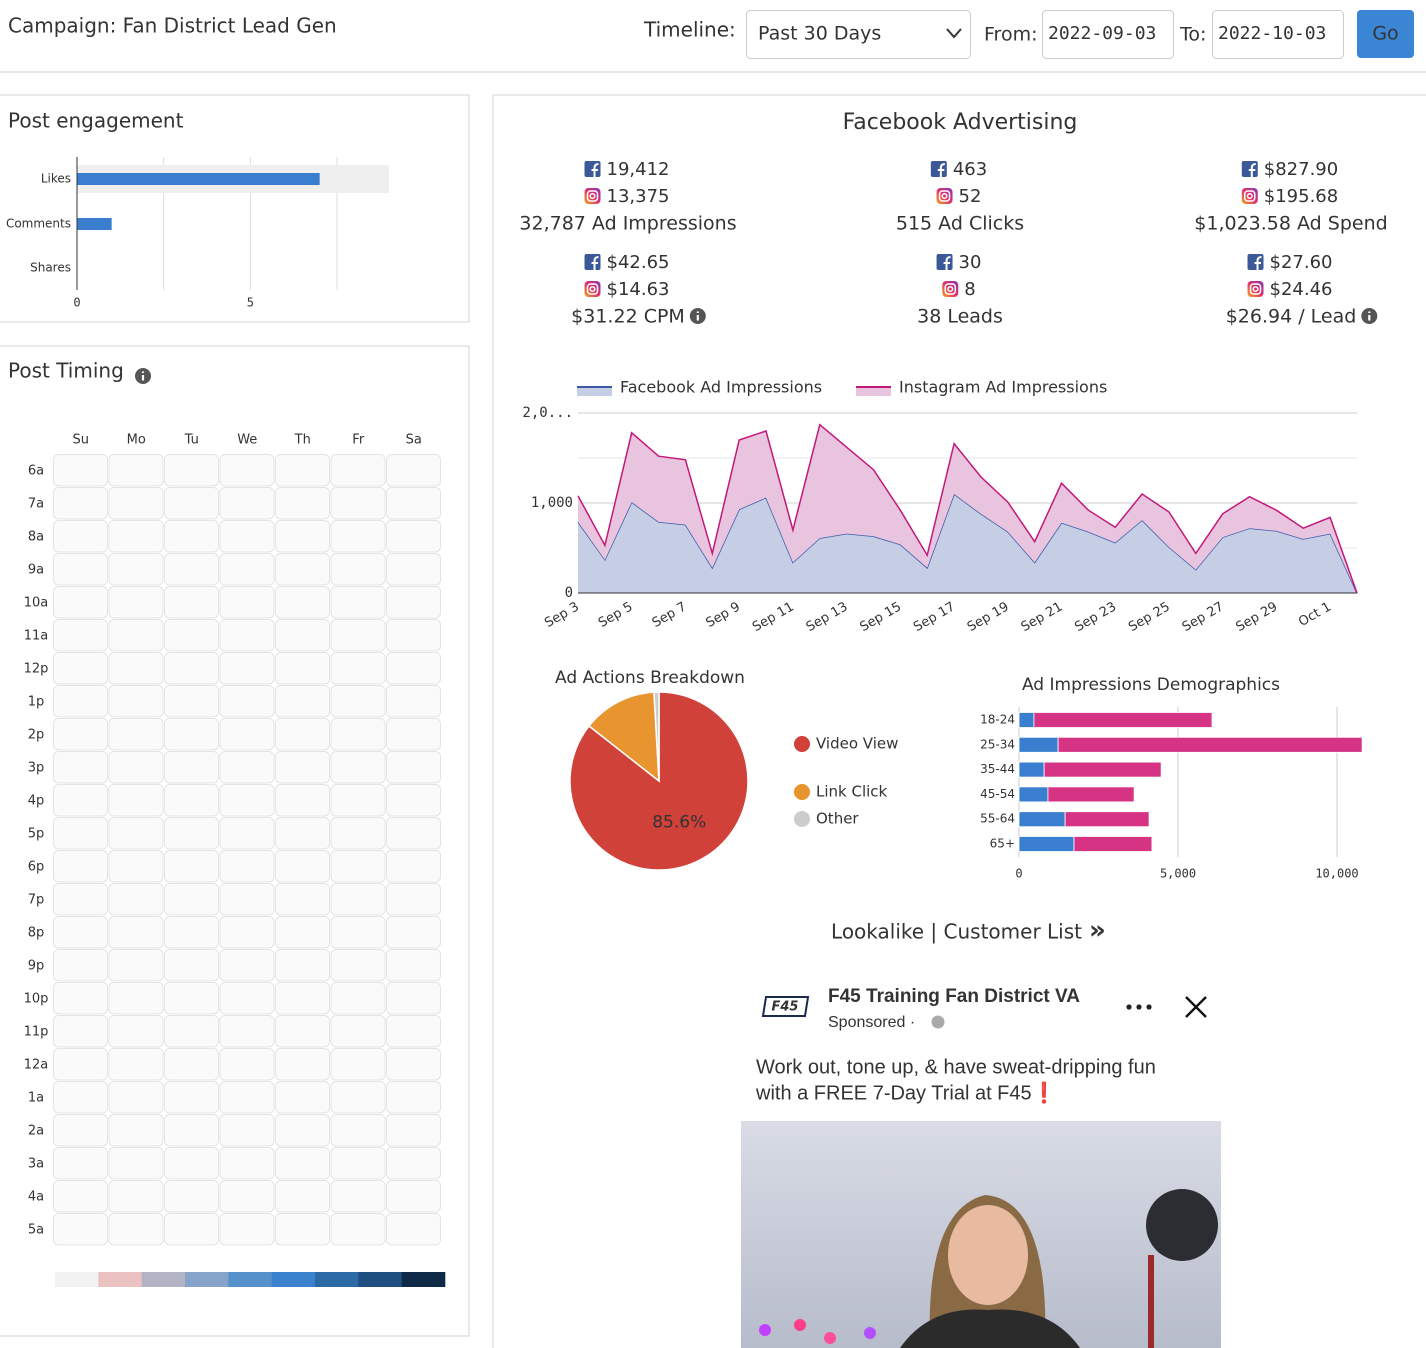 This screenshot has width=1426, height=1348. What do you see at coordinates (1249, 196) in the screenshot?
I see `instagram-lens` at bounding box center [1249, 196].